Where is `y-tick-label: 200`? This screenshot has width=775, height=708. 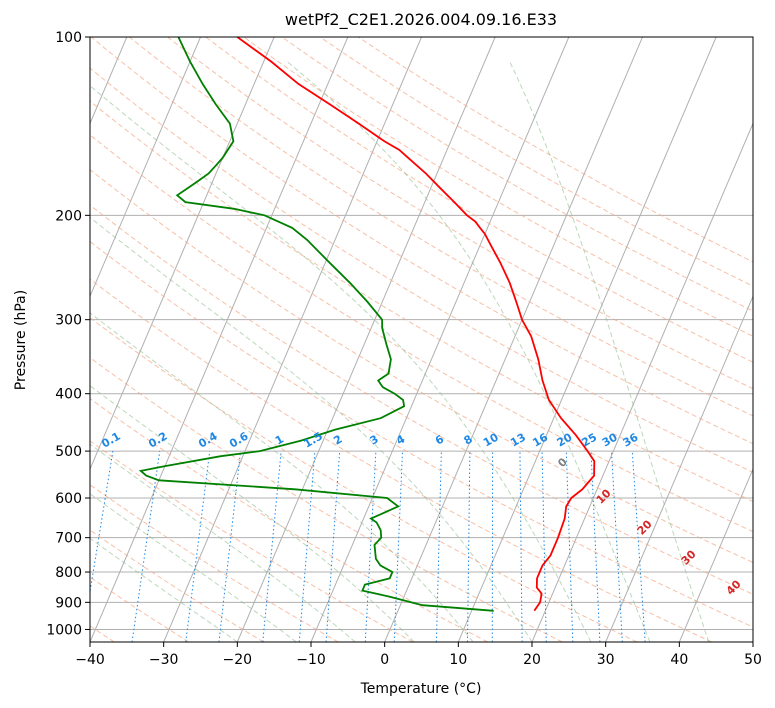 y-tick-label: 200 is located at coordinates (68, 216).